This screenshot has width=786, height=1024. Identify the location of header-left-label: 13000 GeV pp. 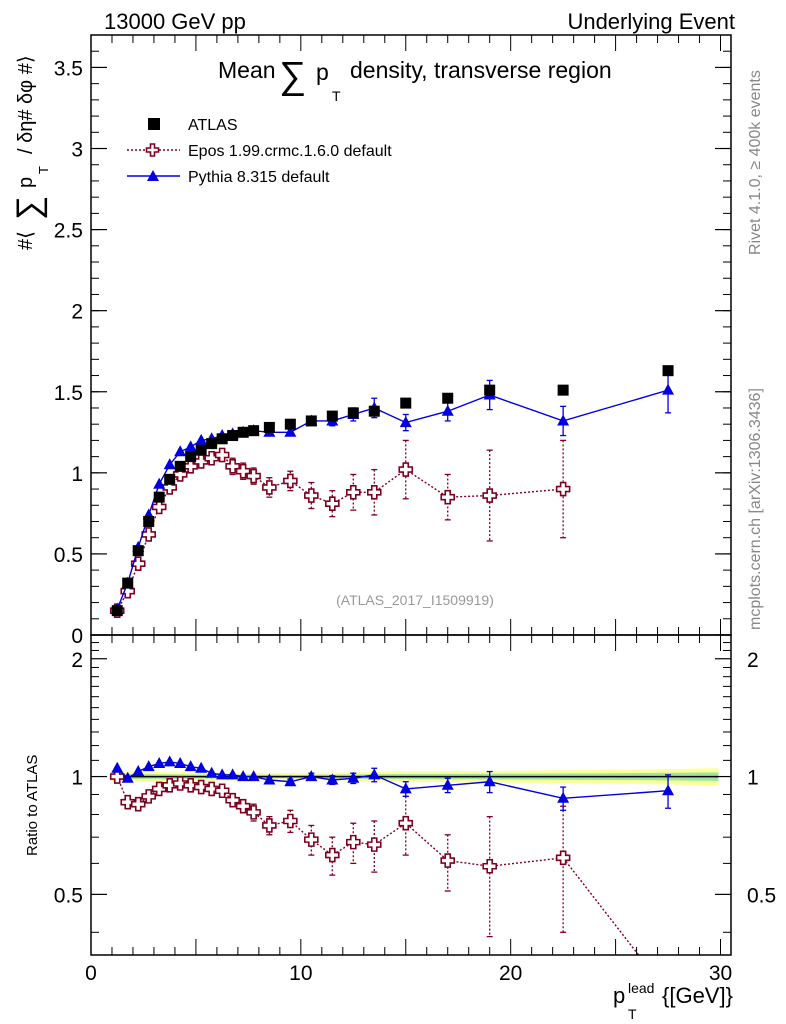
(175, 21).